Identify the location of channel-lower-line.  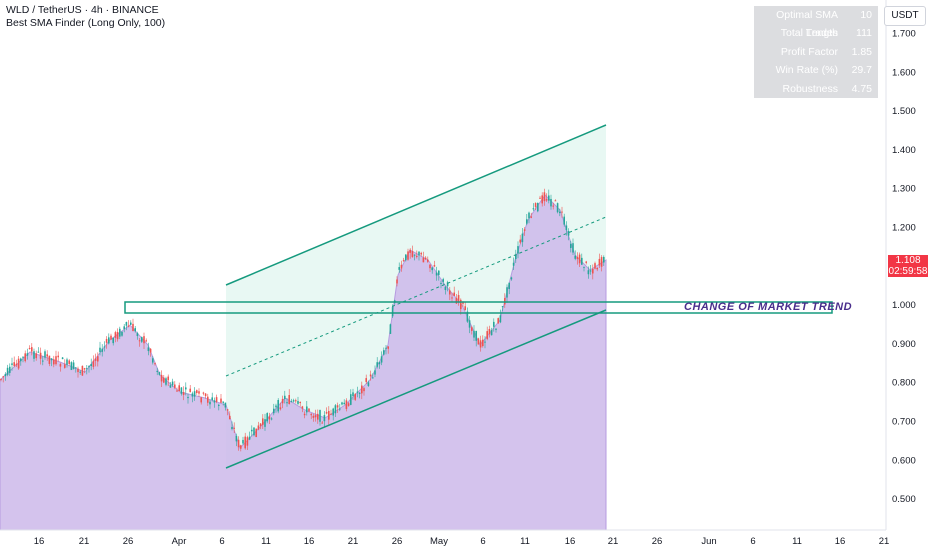
(416, 389).